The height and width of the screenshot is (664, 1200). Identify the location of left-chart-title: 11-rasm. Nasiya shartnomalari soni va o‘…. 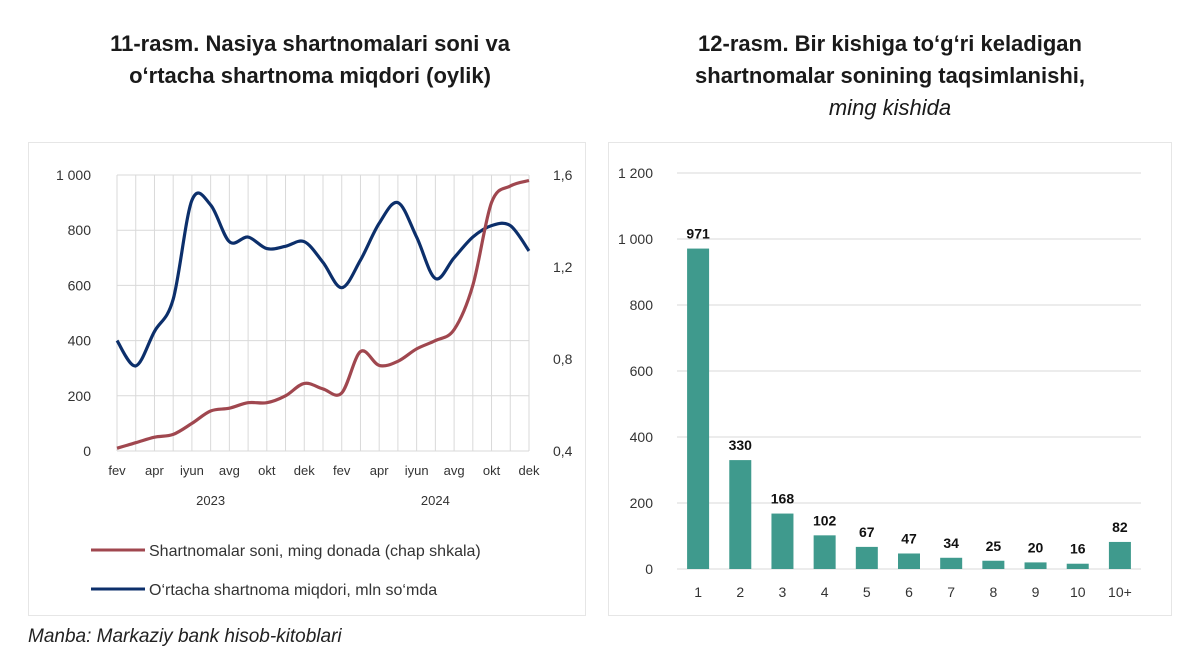
(310, 60).